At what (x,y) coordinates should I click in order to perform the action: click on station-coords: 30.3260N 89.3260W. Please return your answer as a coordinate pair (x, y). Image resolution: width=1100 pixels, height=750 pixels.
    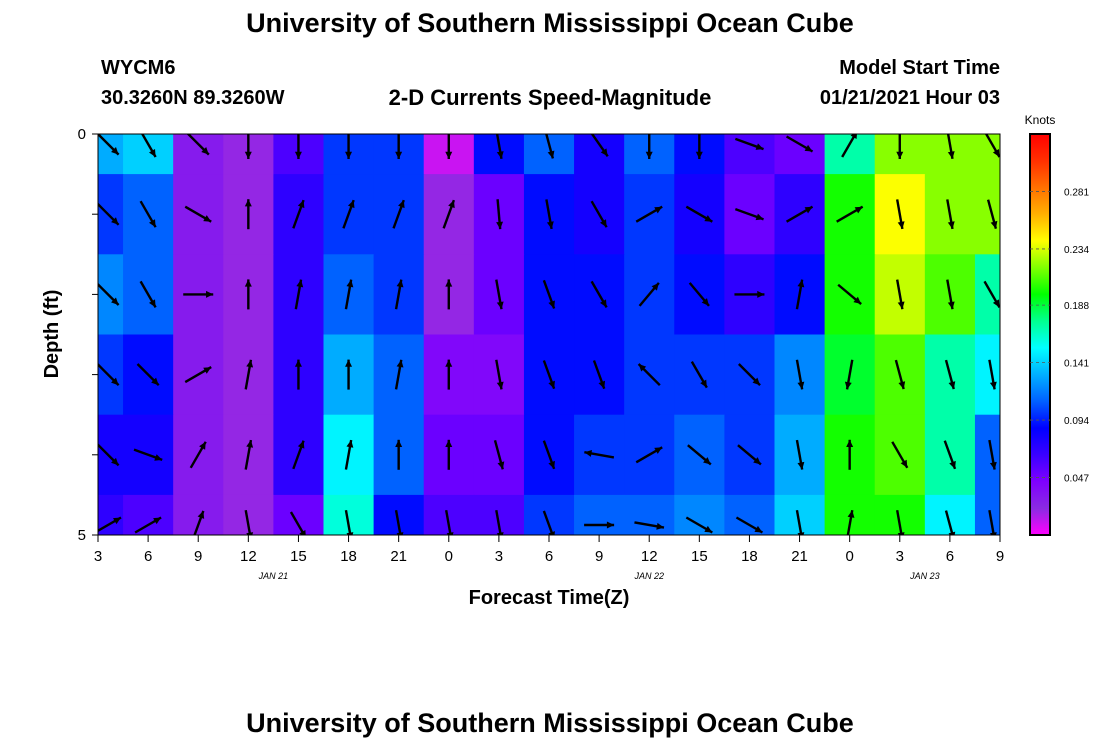
    Looking at the image, I should click on (193, 98).